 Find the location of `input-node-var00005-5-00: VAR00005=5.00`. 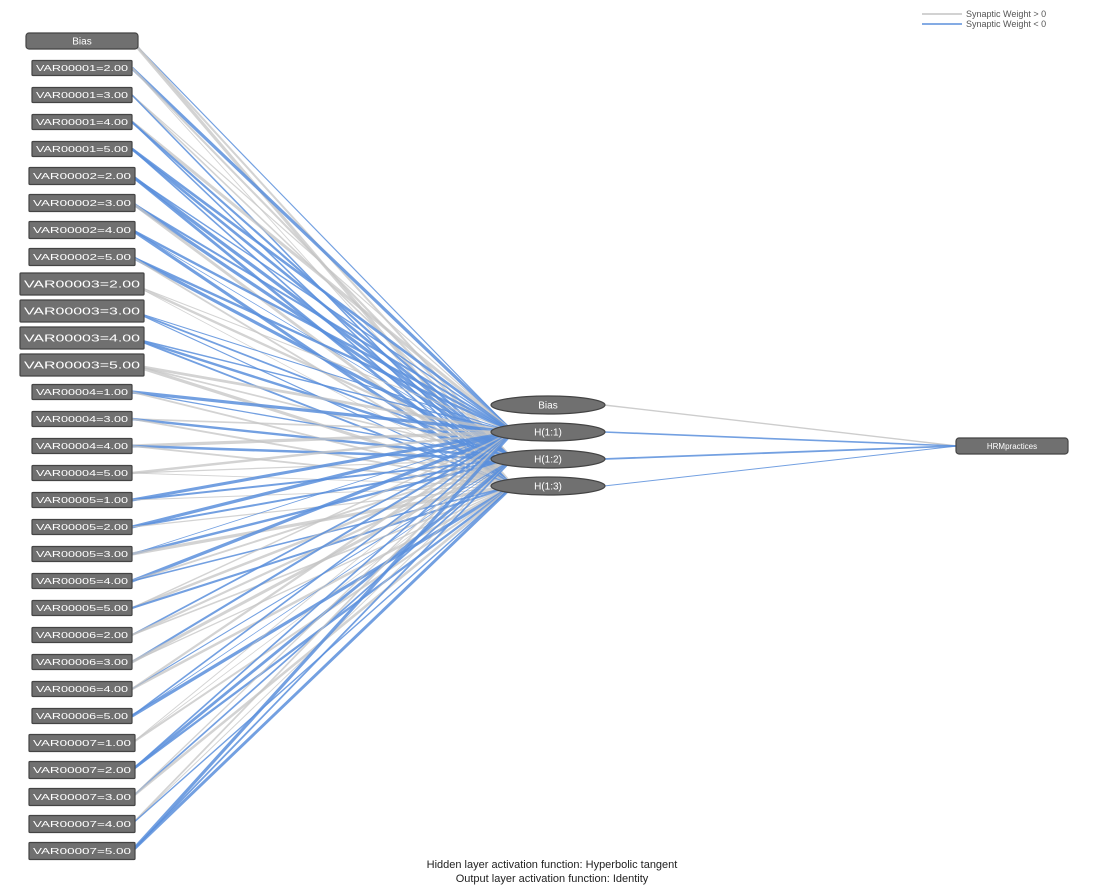

input-node-var00005-5-00: VAR00005=5.00 is located at coordinates (82, 608).